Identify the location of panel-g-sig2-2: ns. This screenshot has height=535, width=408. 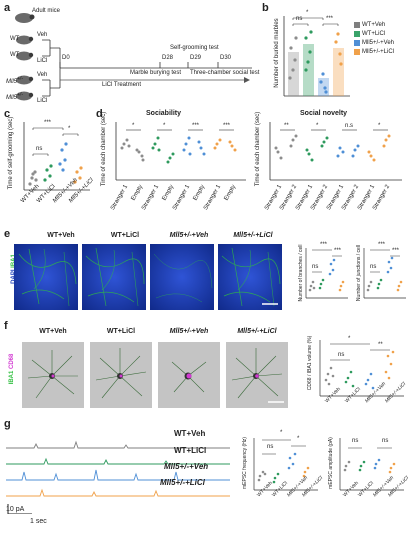
(385, 441).